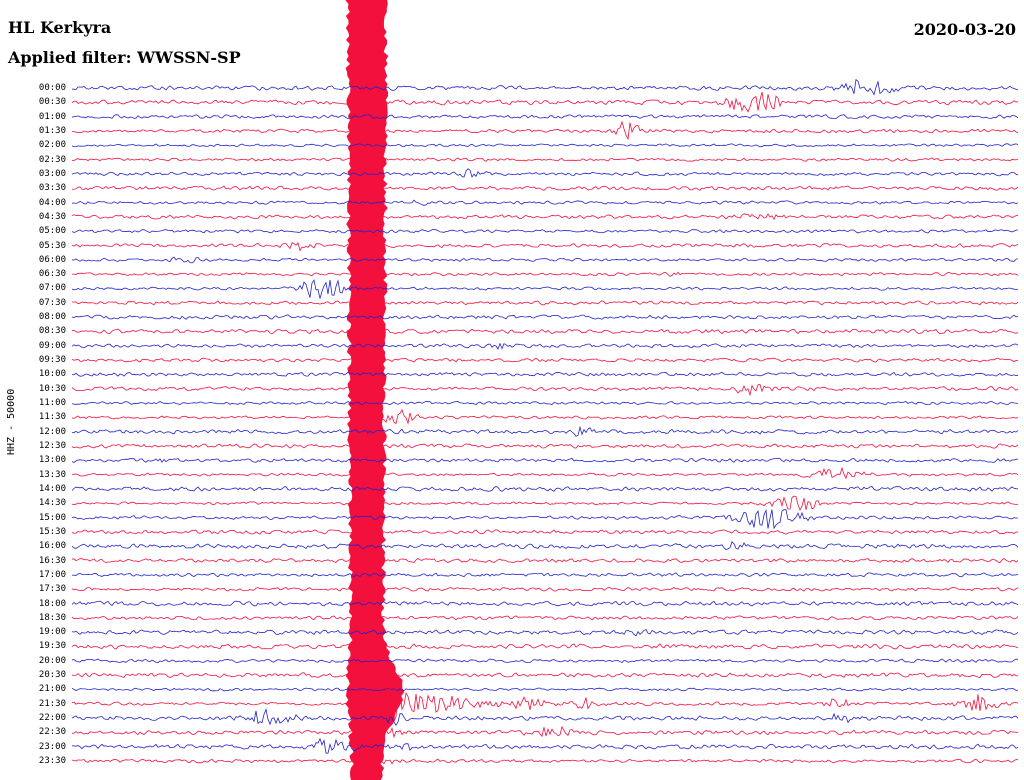 The height and width of the screenshot is (780, 1024). What do you see at coordinates (52, 374) in the screenshot?
I see `time-label: 10:00` at bounding box center [52, 374].